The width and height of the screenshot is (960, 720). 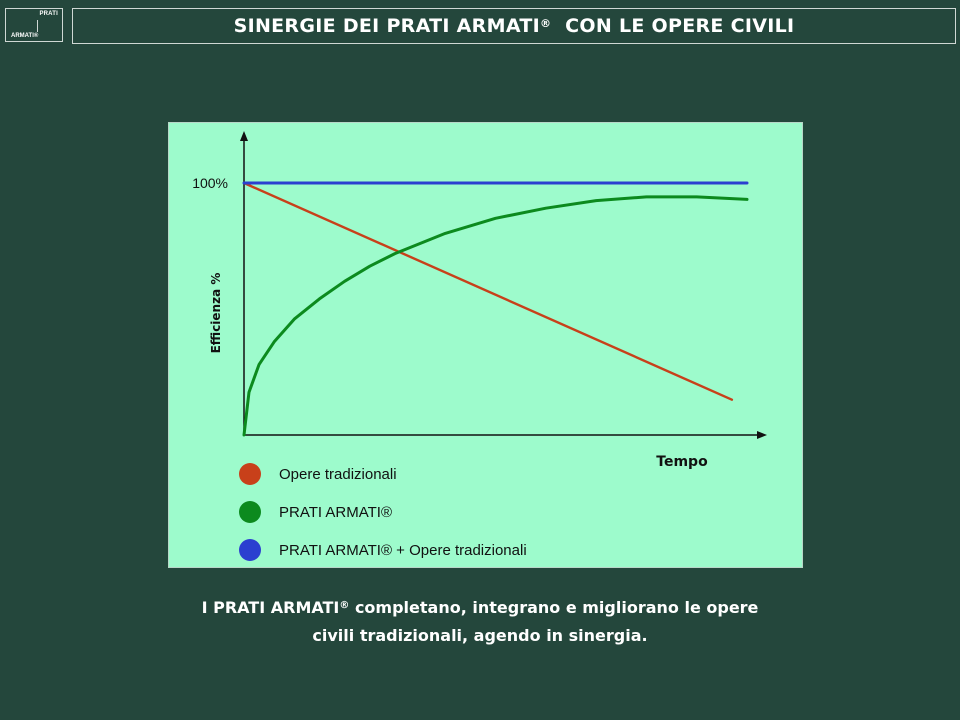 What do you see at coordinates (673, 26) in the screenshot?
I see `title-rest: CON LE OPERE CIVILI` at bounding box center [673, 26].